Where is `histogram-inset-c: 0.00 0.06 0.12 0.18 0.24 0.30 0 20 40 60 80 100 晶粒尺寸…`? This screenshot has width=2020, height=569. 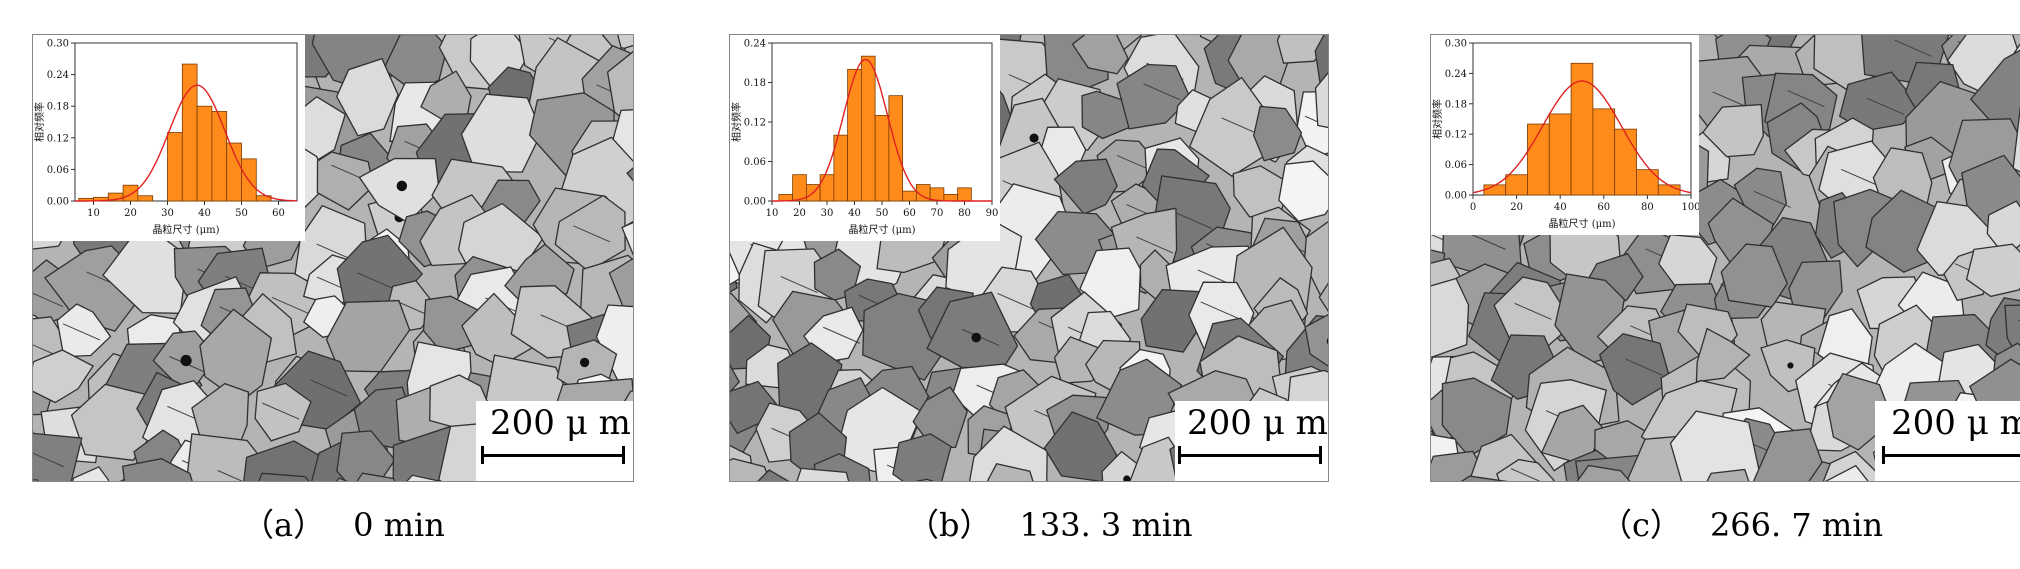
histogram-inset-c: 0.00 0.06 0.12 0.18 0.24 0.30 0 20 40 60 80 100 晶粒尺寸… is located at coordinates (1566, 135).